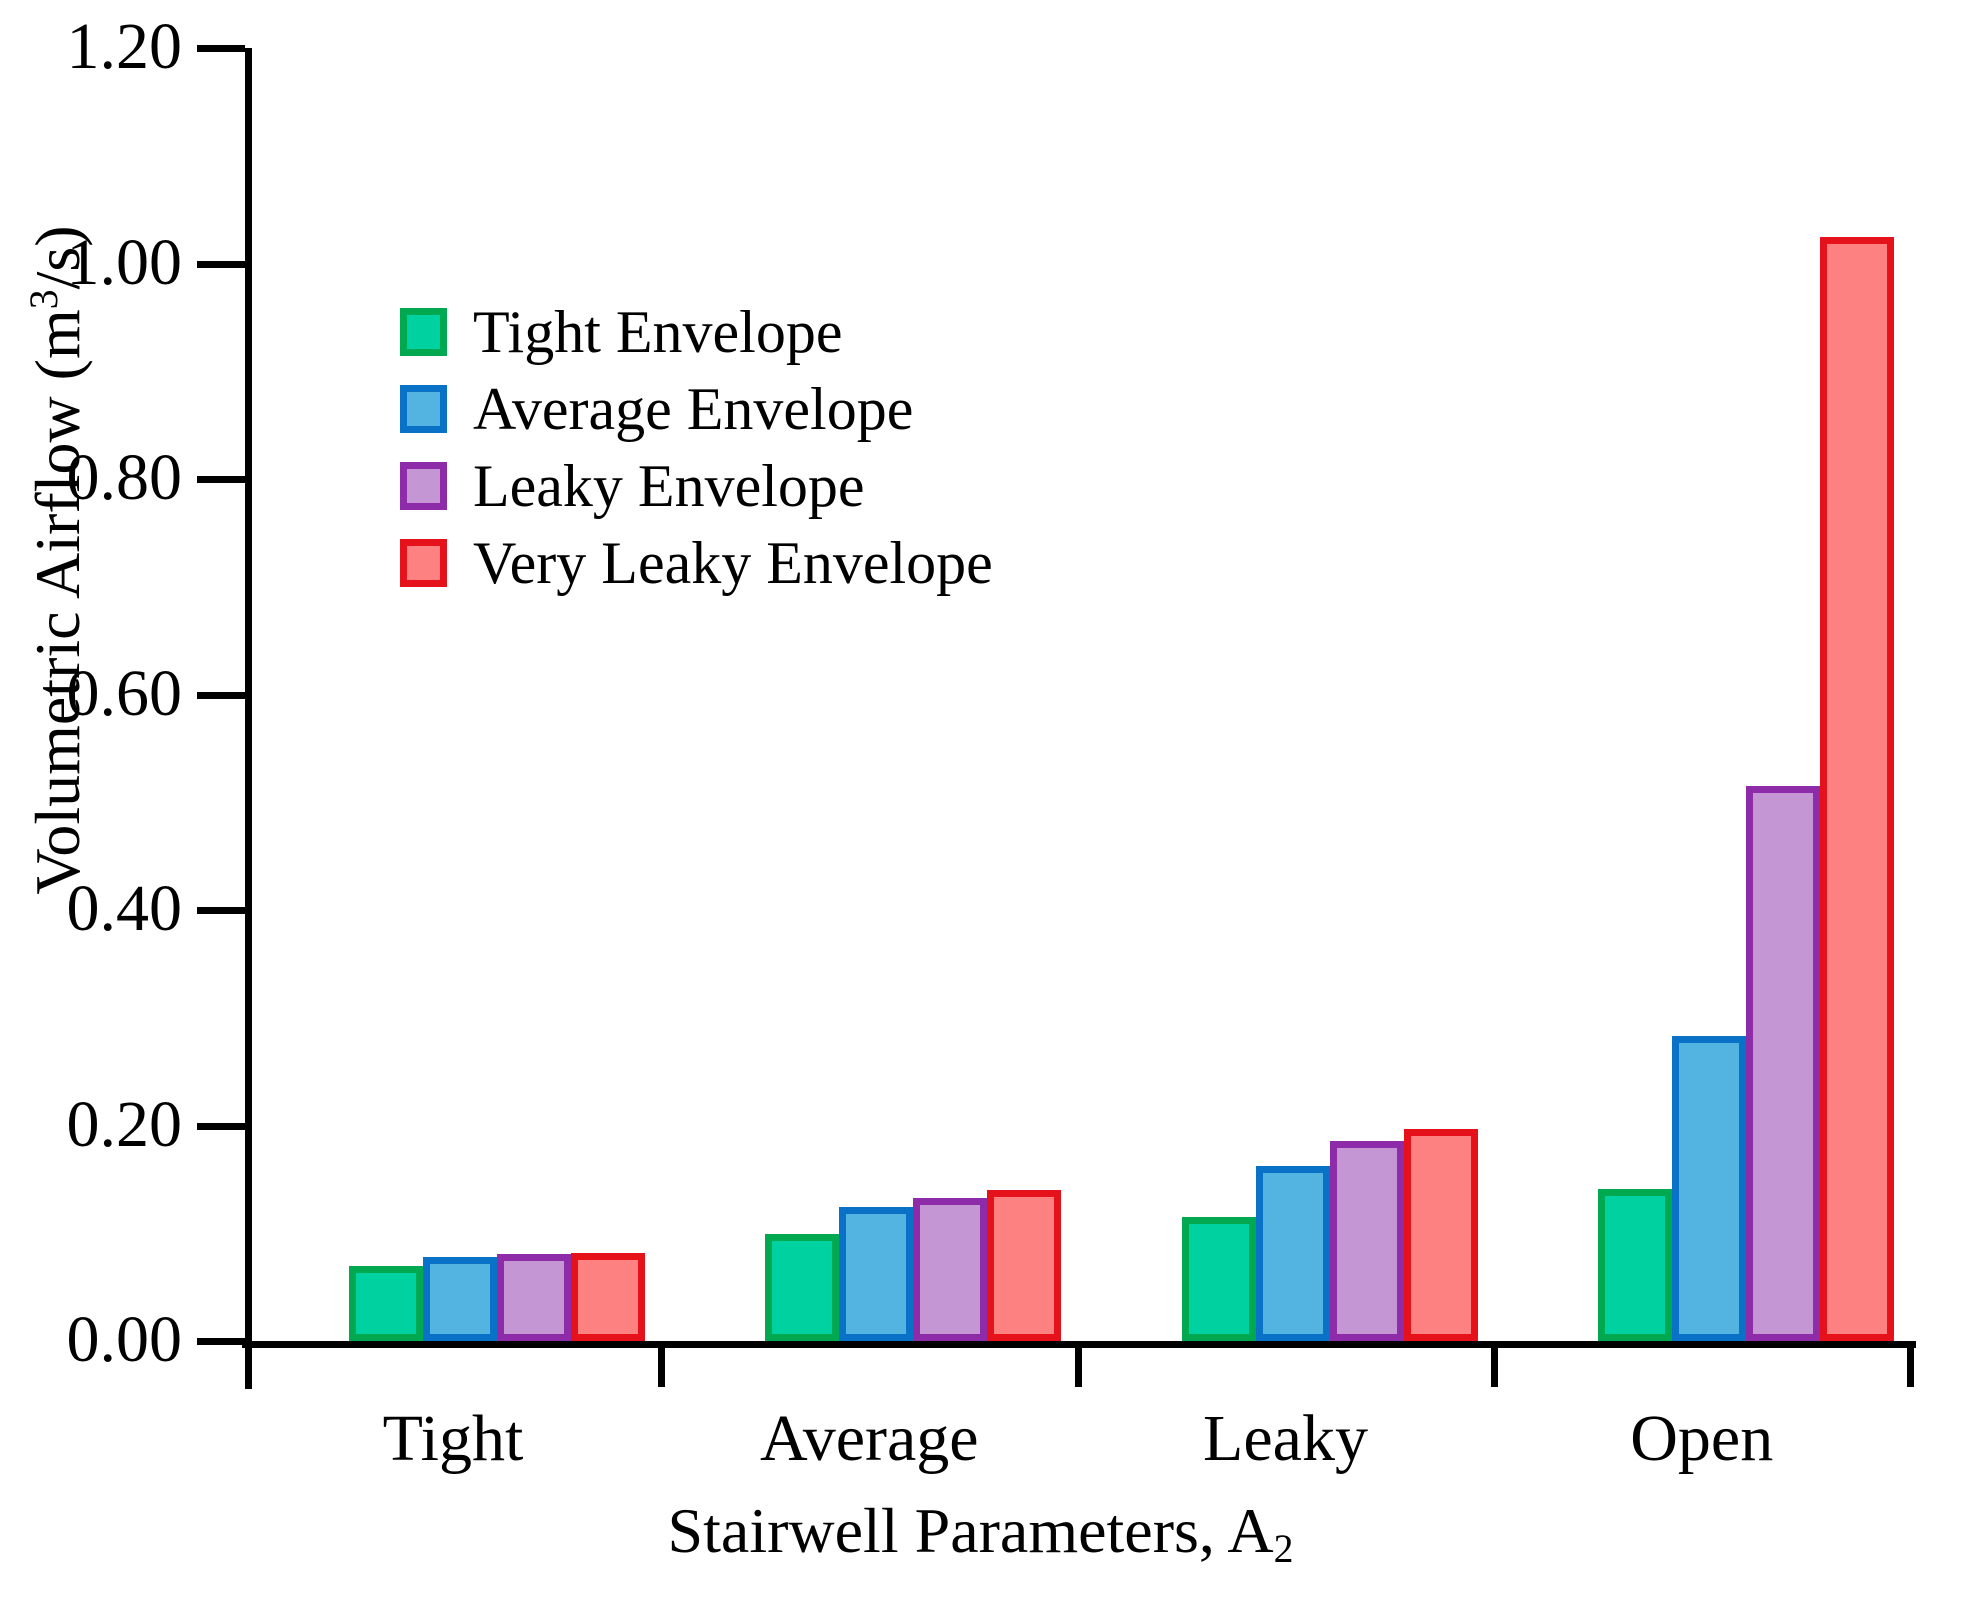  What do you see at coordinates (124, 908) in the screenshot?
I see `y-tick-label-0.40: 0.40` at bounding box center [124, 908].